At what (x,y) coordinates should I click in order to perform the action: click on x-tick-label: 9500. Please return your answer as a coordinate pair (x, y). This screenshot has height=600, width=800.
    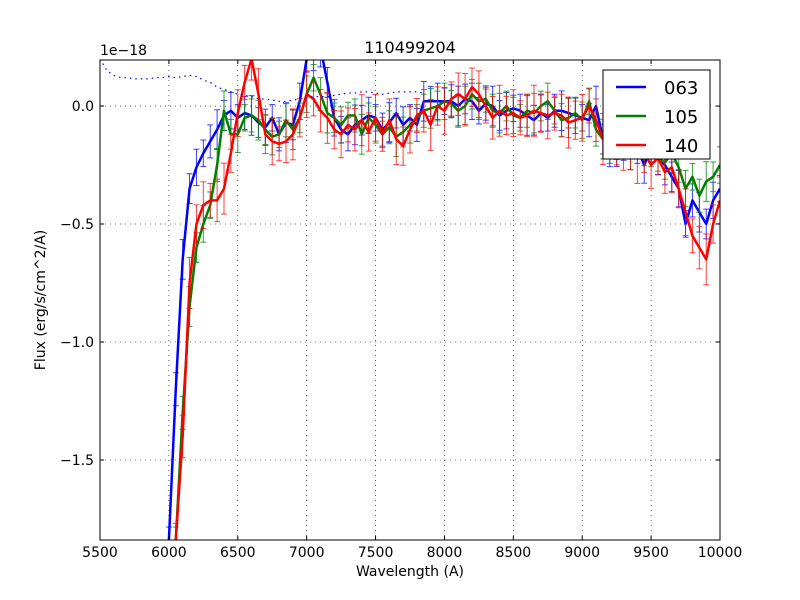
    Looking at the image, I should click on (651, 553).